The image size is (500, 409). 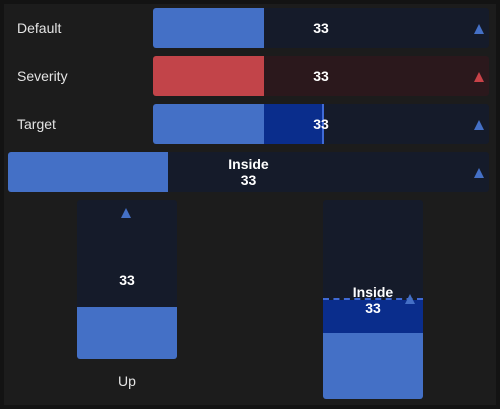 I want to click on vertical-gauge-inside-fill, so click(x=373, y=366).